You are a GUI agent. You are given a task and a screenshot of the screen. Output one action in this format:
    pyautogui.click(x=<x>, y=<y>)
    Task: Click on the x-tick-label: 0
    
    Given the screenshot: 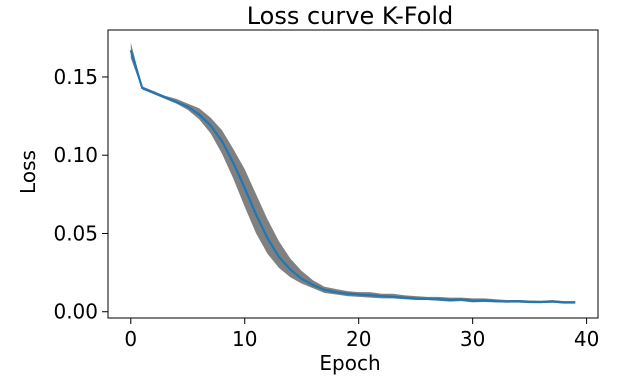 What is the action you would take?
    pyautogui.click(x=130, y=339)
    